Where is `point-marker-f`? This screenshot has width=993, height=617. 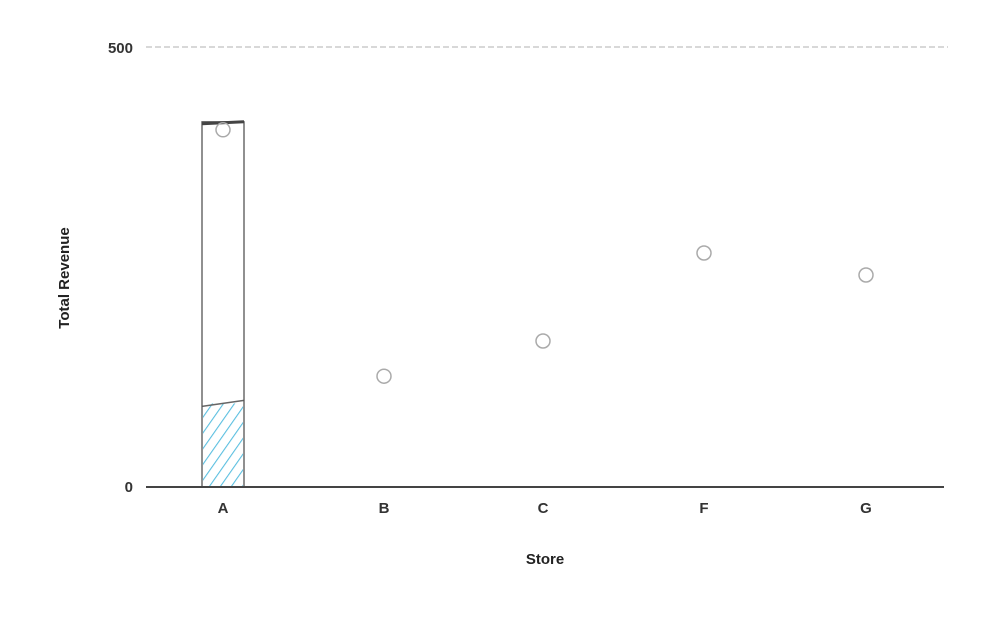 point-marker-f is located at coordinates (704, 253).